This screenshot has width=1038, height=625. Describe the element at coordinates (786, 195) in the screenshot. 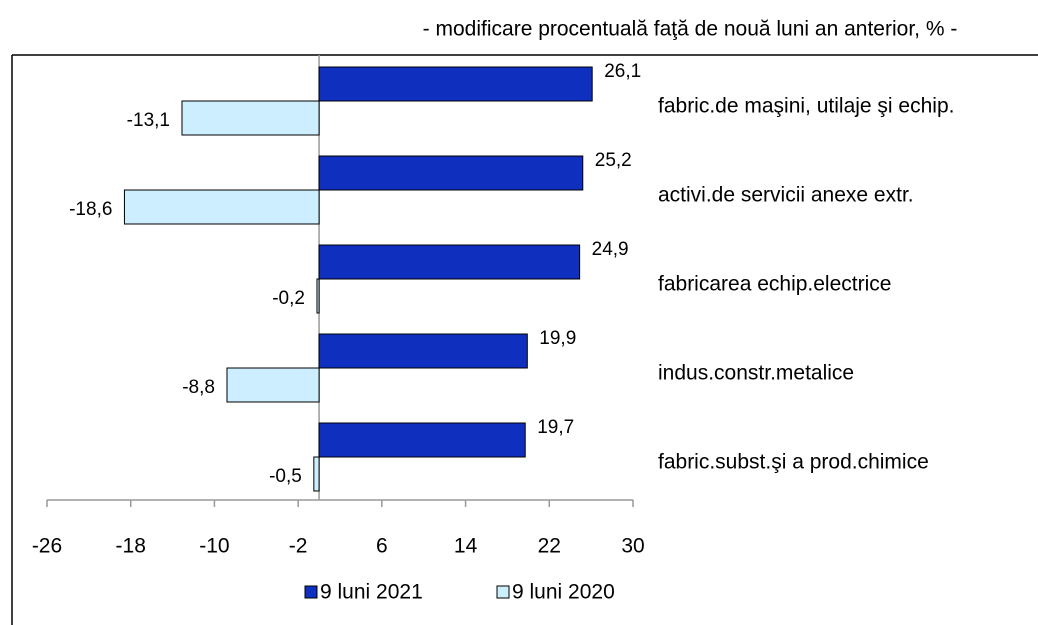

I see `category-label: activi.de servicii anexe extr.` at that location.